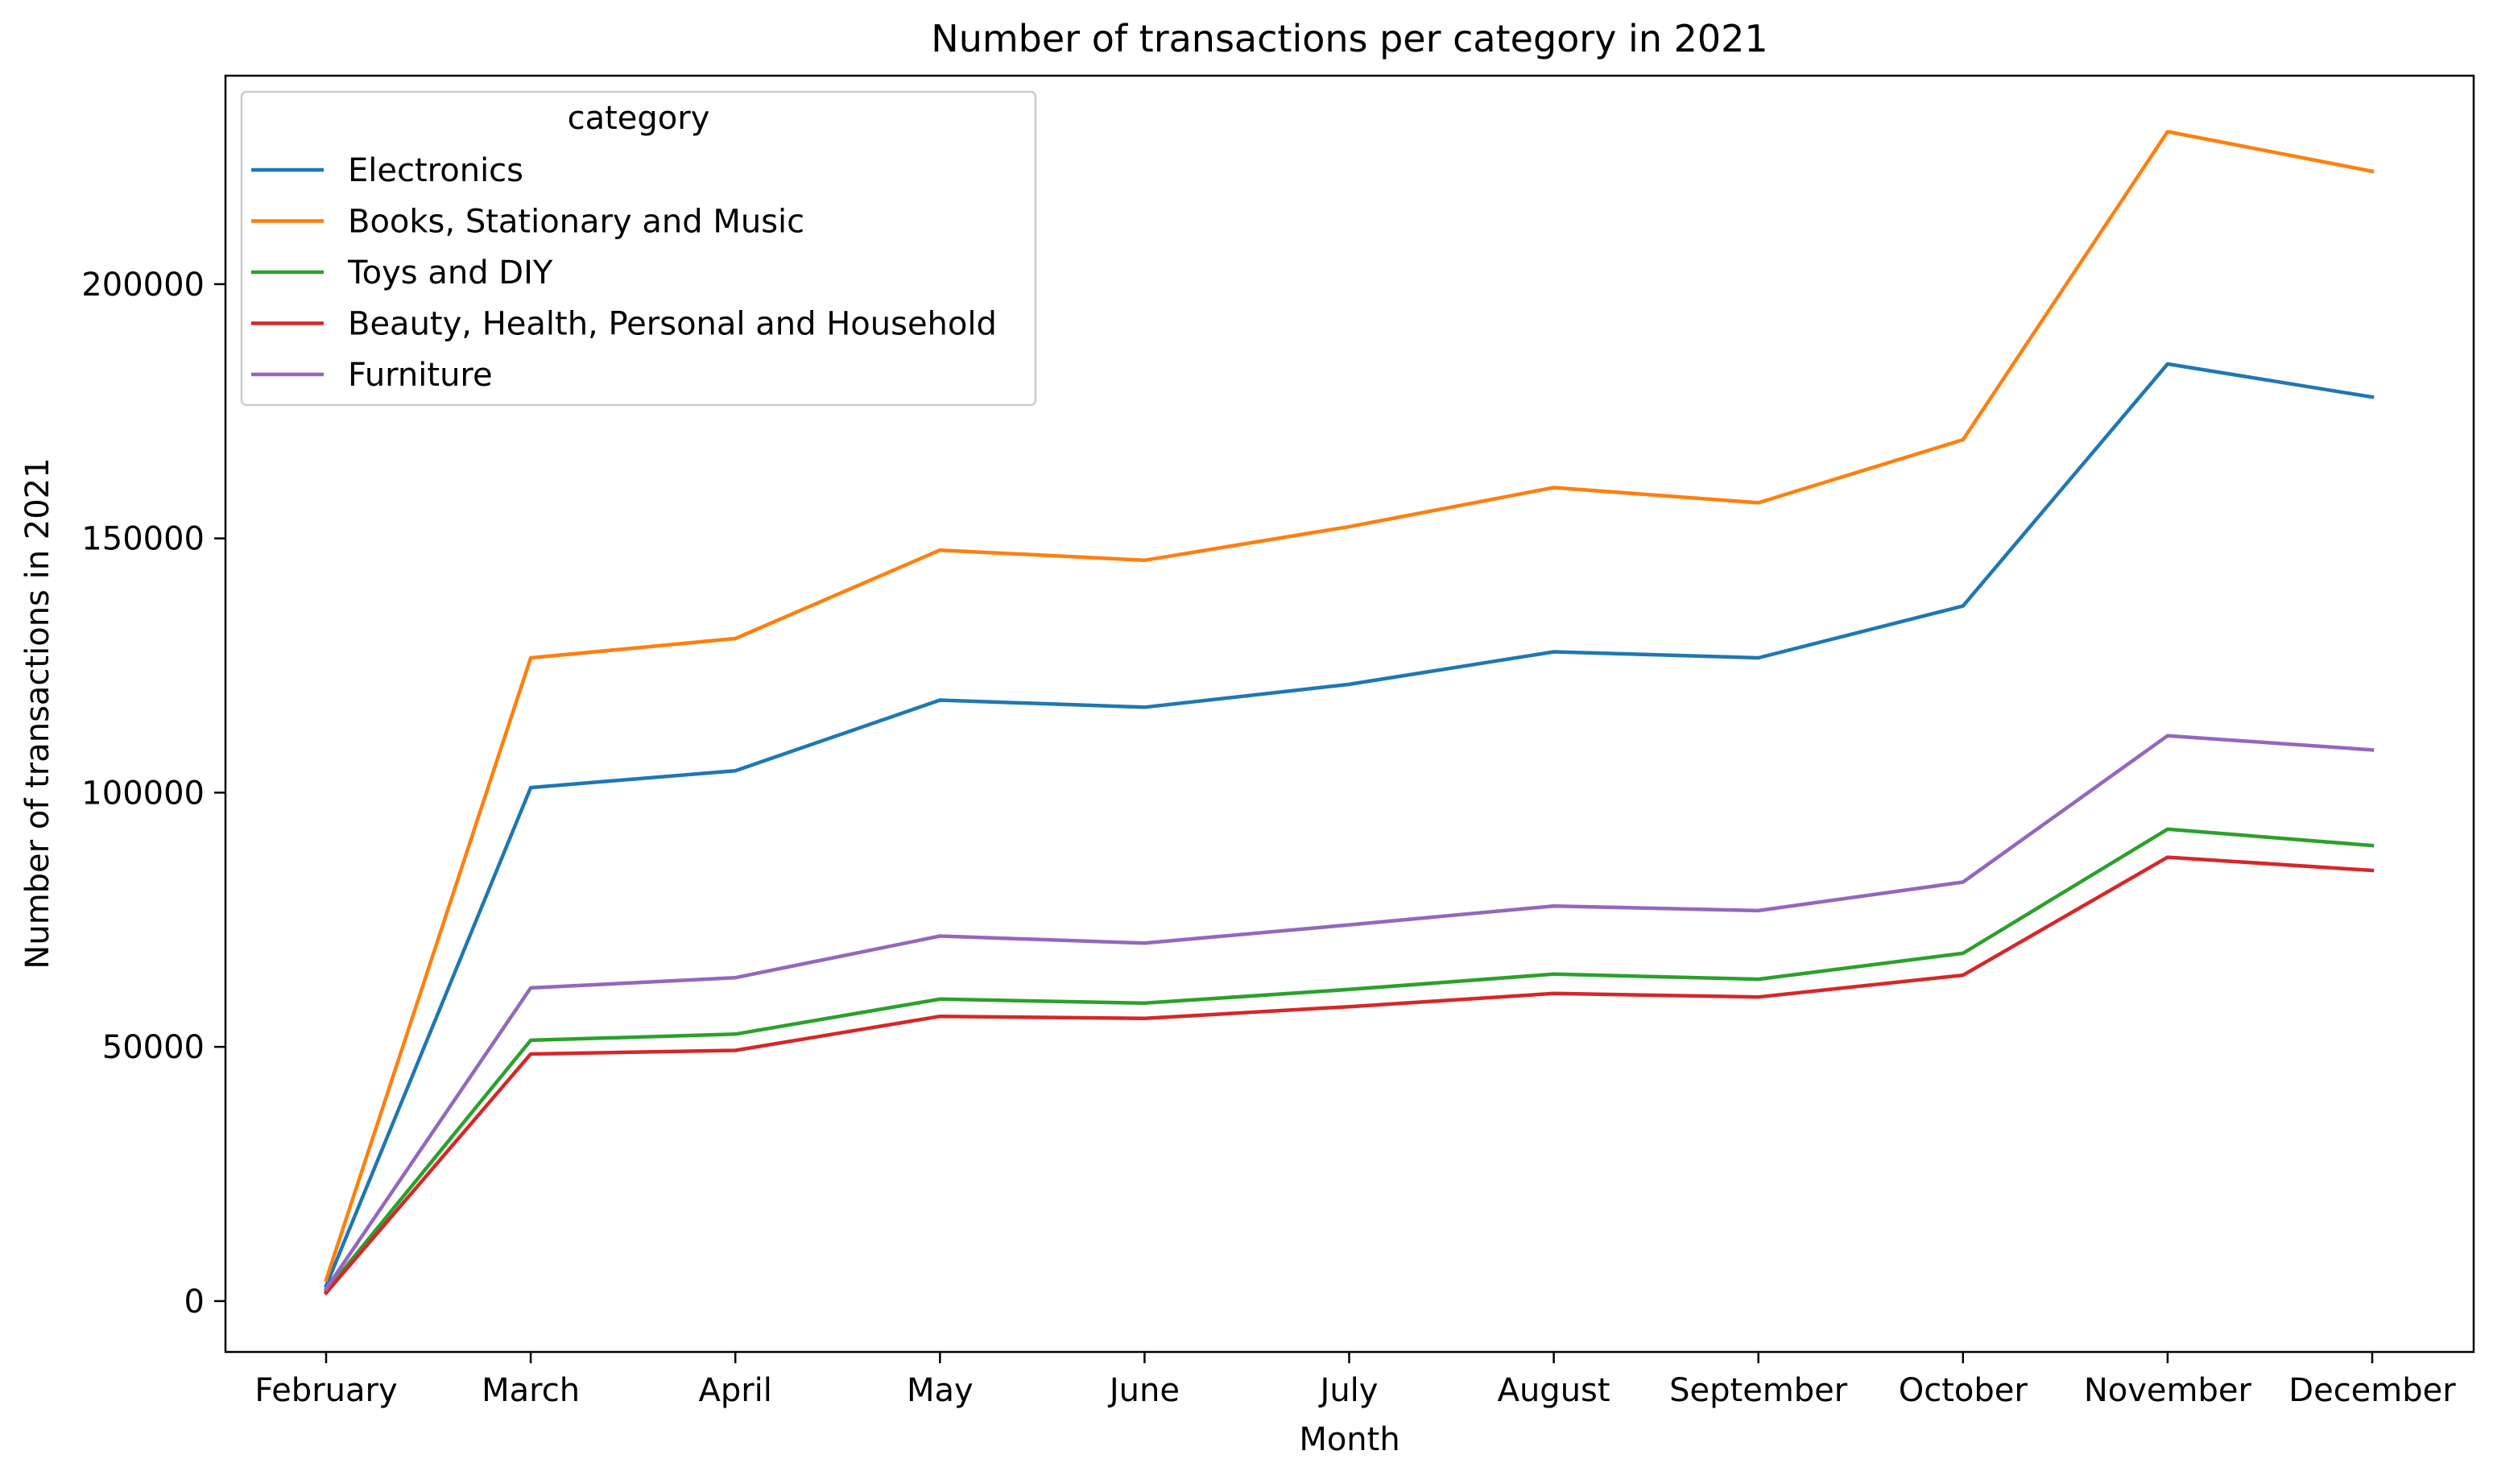 Image resolution: width=2493 pixels, height=1484 pixels. I want to click on legend-box, so click(638, 248).